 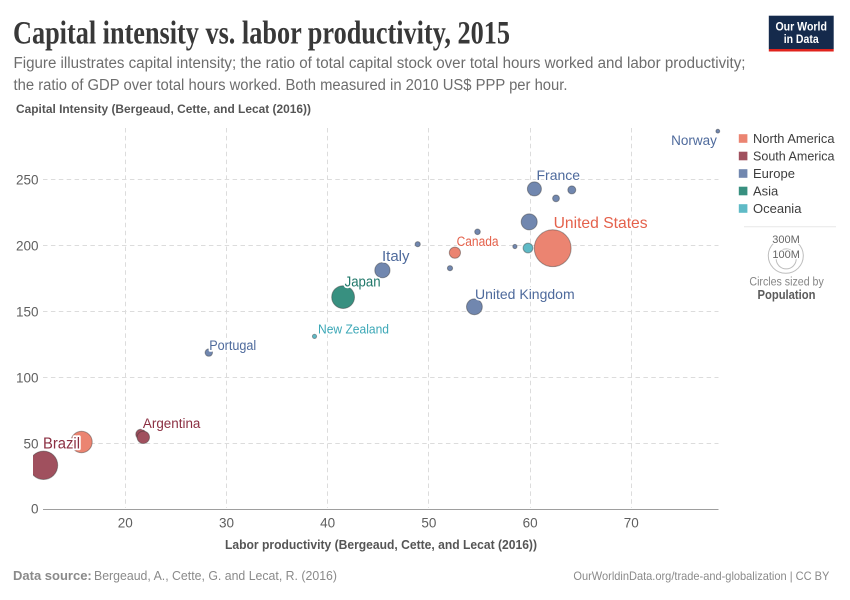 What do you see at coordinates (801, 27) in the screenshot?
I see `svg-text: Our World` at bounding box center [801, 27].